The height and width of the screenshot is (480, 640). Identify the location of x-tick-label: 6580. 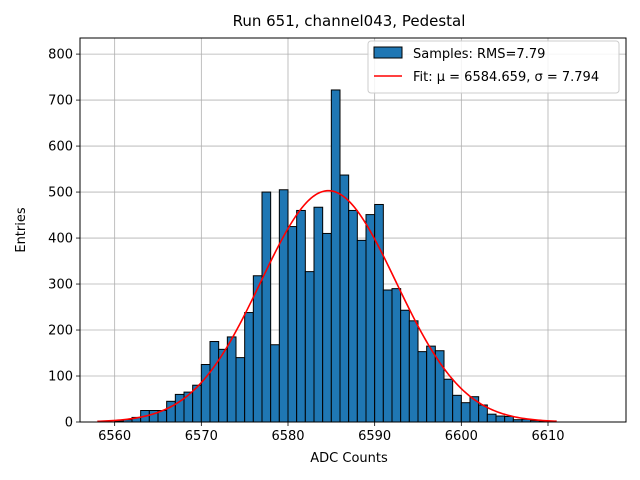
(287, 436).